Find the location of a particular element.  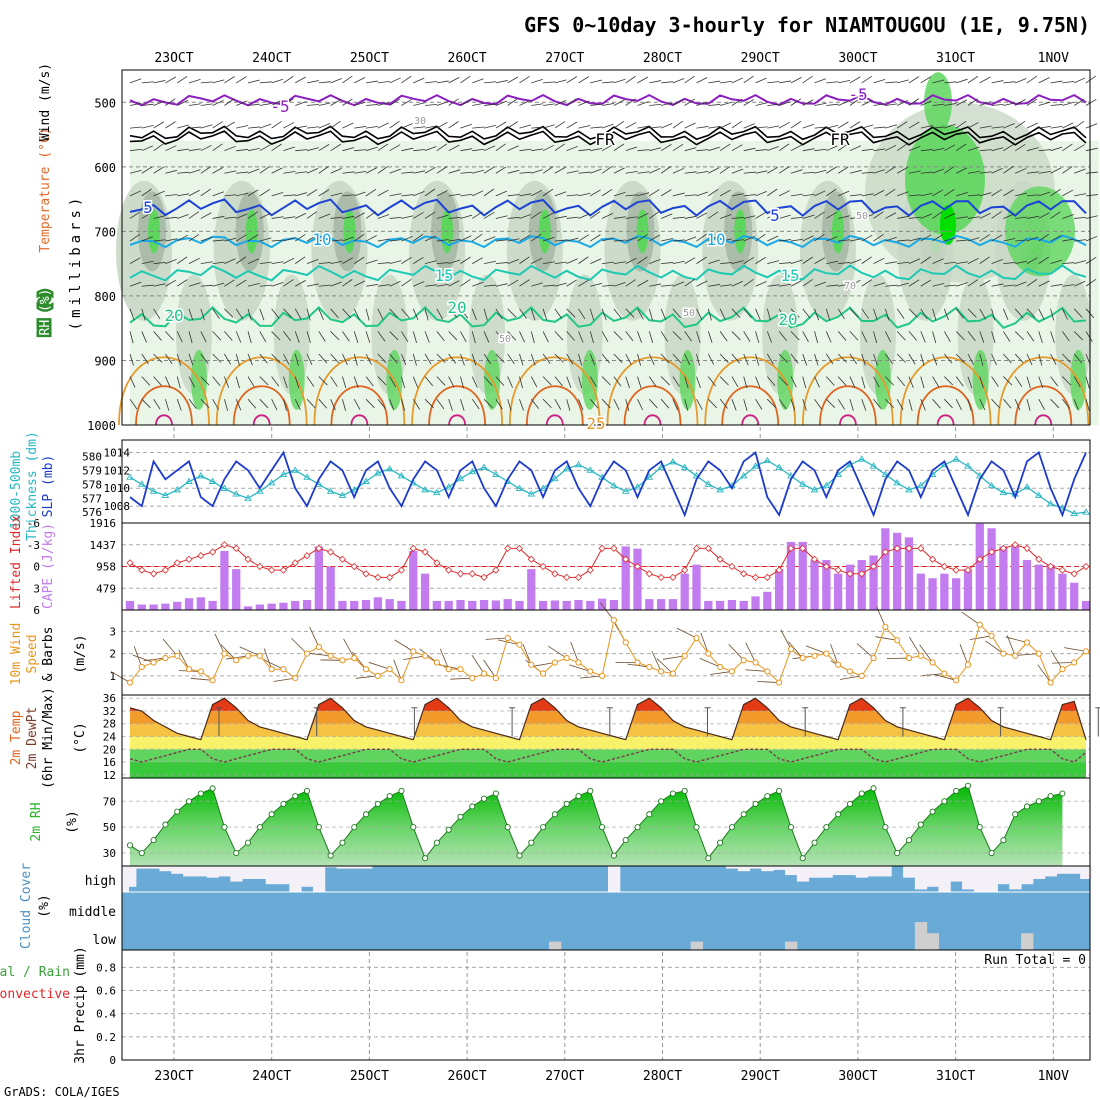

cloud-level-label: high is located at coordinates (100, 881).